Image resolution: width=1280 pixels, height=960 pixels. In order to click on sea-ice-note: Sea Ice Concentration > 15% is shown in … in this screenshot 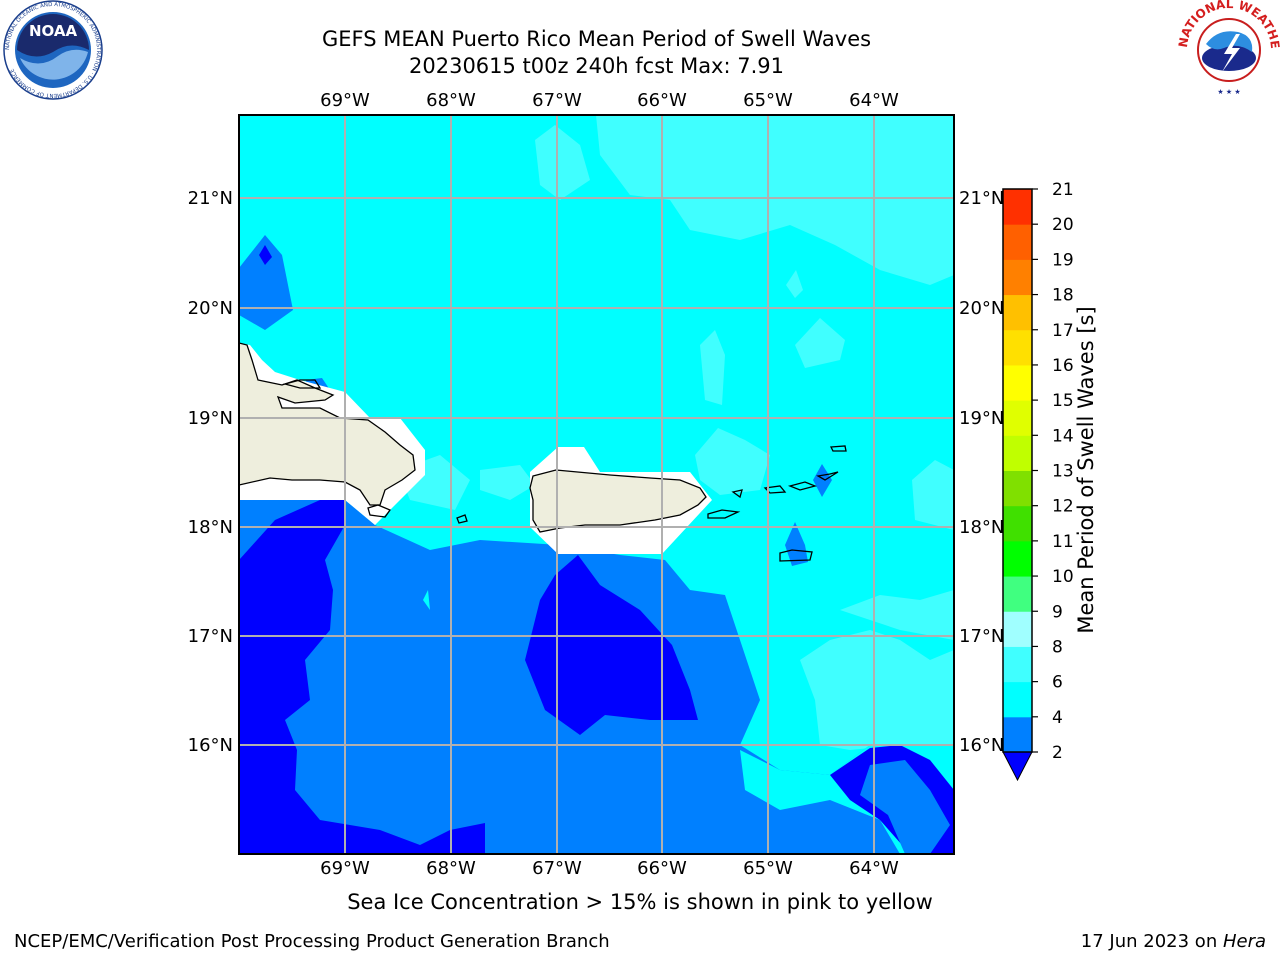, I will do `click(640, 902)`.